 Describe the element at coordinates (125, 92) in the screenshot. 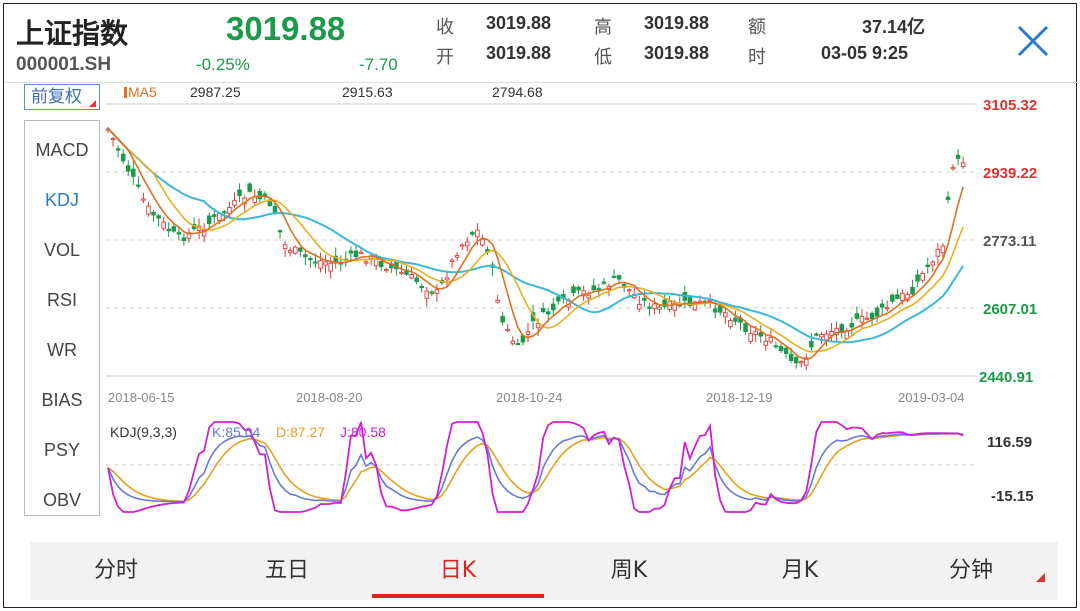

I see `ma-marker-icon` at that location.